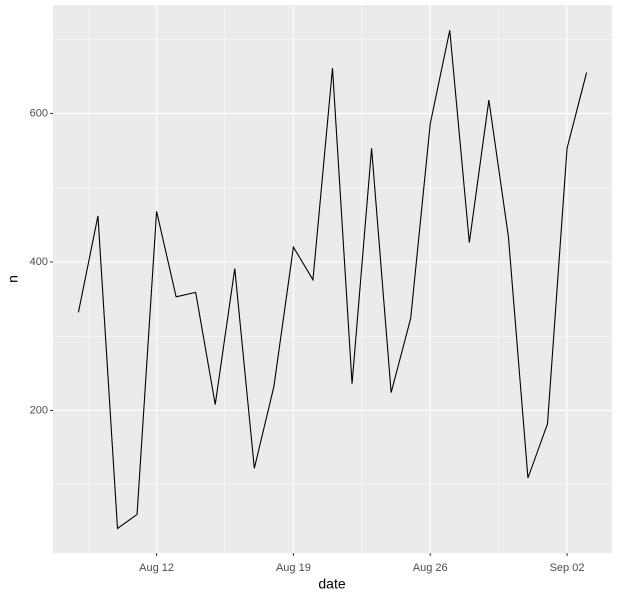 The height and width of the screenshot is (600, 619). Describe the element at coordinates (39, 262) in the screenshot. I see `y-tick-label: 400` at that location.